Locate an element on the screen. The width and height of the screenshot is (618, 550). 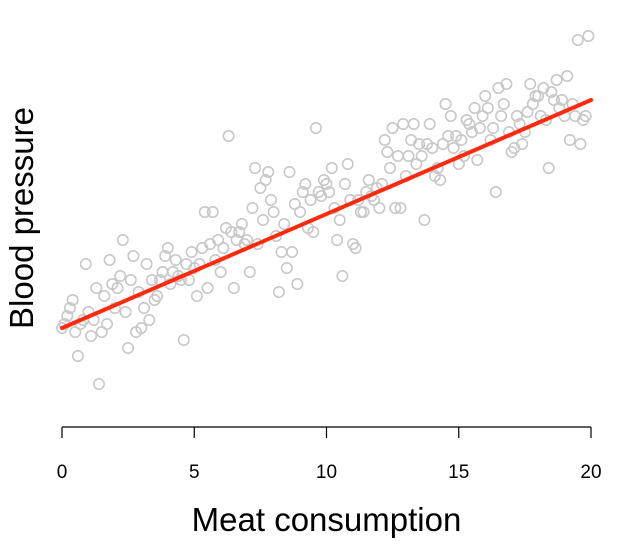
x-tick-label: 20 is located at coordinates (590, 472).